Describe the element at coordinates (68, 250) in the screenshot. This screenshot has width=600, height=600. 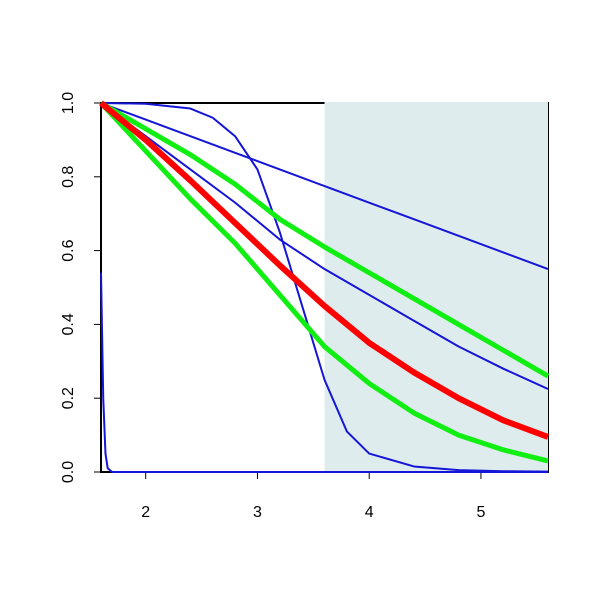
I see `y-tick-label: 0.6` at that location.